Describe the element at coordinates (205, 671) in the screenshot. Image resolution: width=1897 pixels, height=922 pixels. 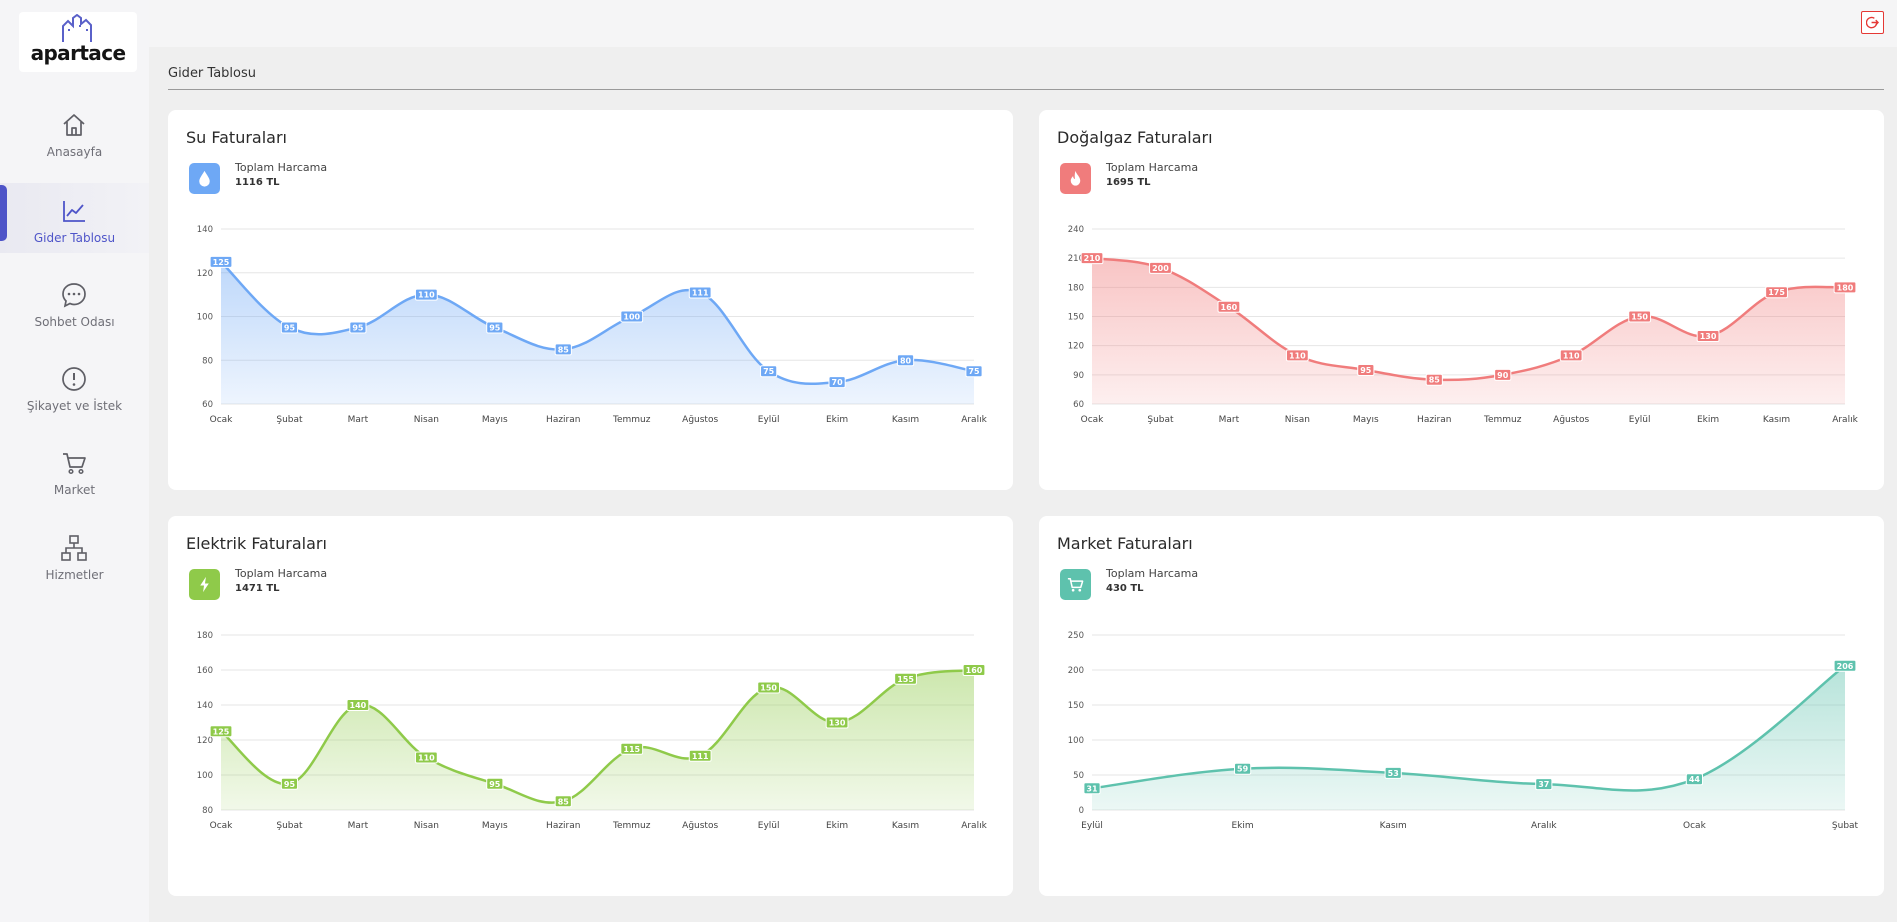
I see `y-tick-label: 160` at that location.